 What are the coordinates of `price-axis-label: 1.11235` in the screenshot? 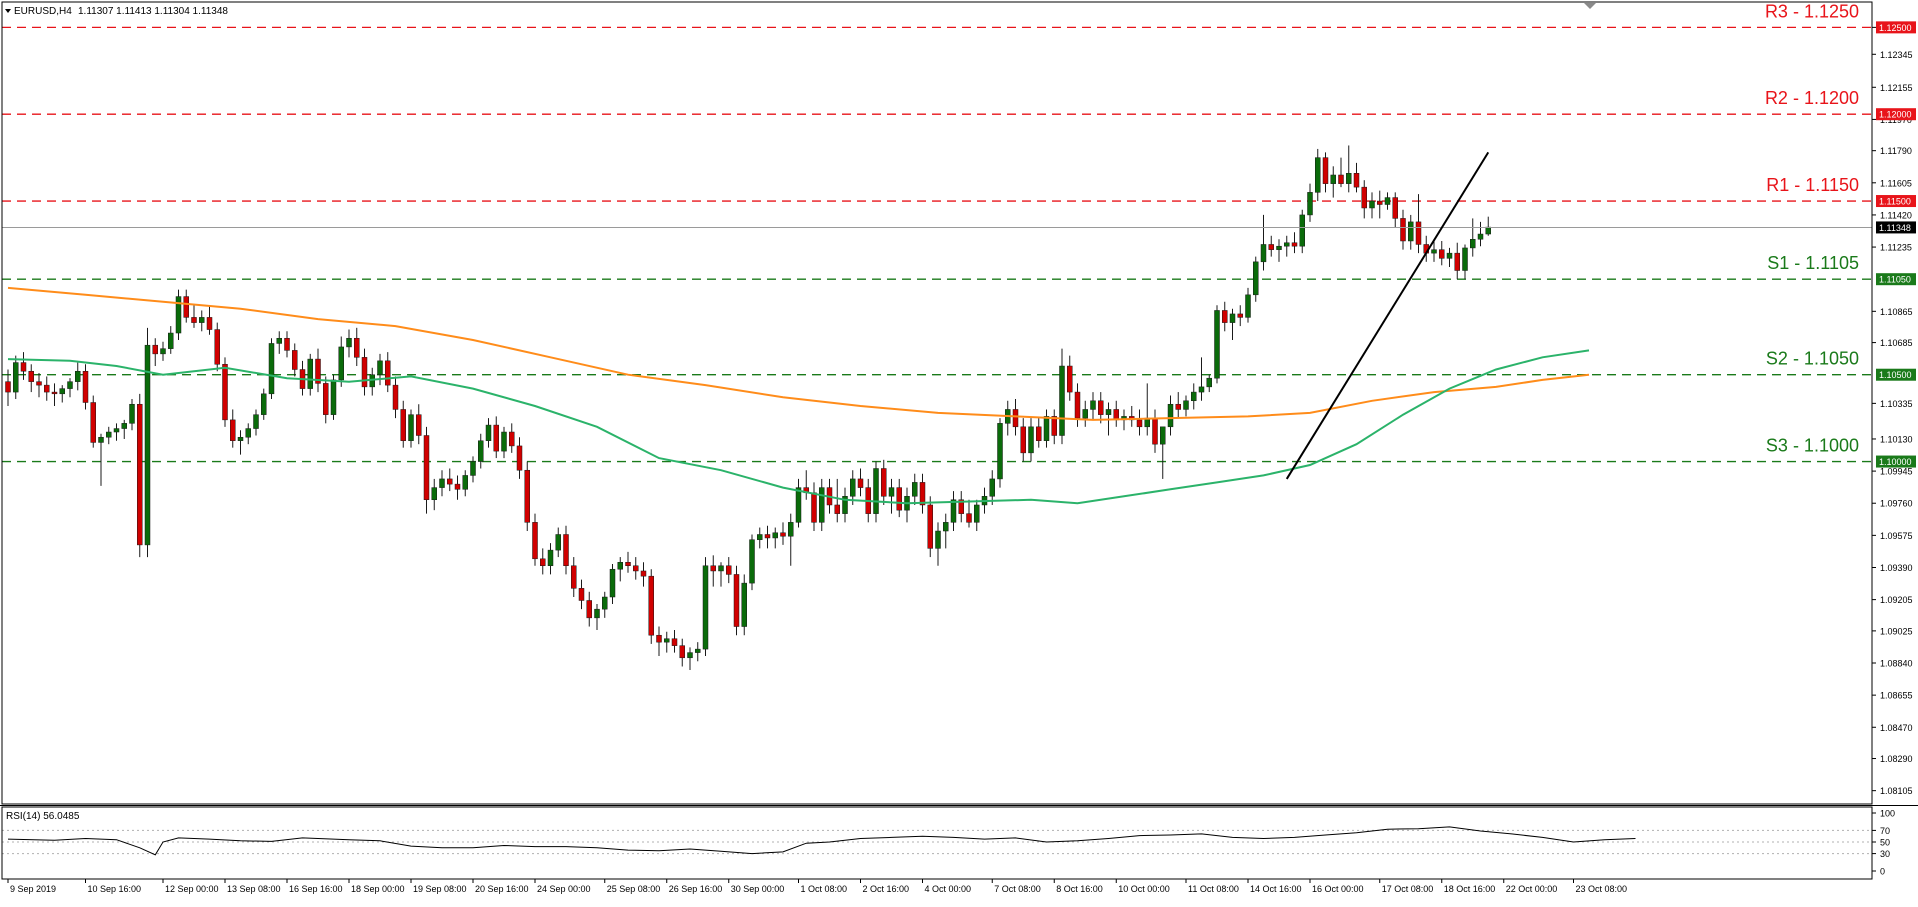 It's located at (1896, 248).